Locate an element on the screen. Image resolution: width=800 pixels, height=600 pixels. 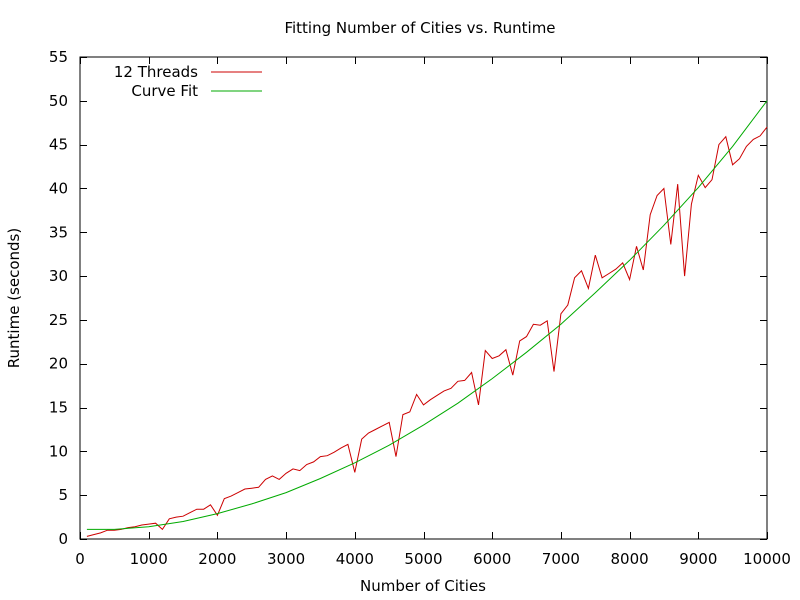
y-tick-label: 30 is located at coordinates (58, 276).